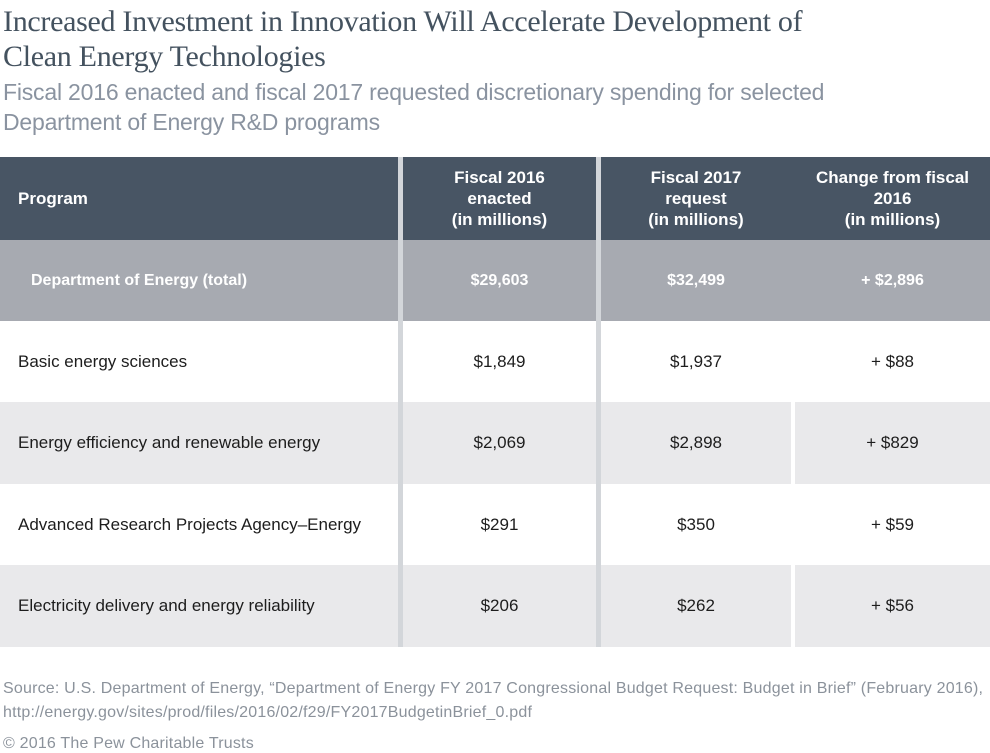 The image size is (990, 753). What do you see at coordinates (696, 442) in the screenshot?
I see `fy2017-cell: $2,898` at bounding box center [696, 442].